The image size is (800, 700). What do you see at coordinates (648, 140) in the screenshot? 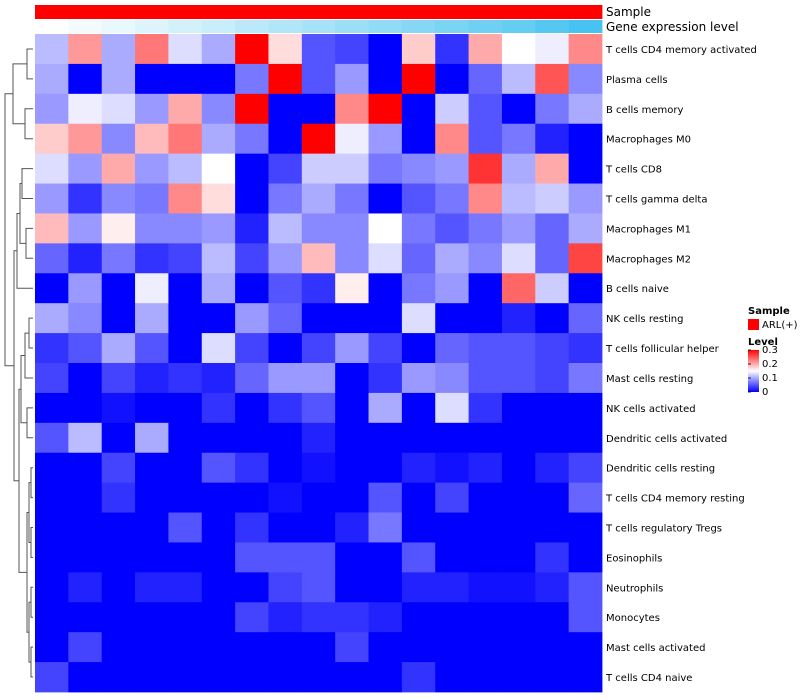
I see `row-label: Macrophages M0` at bounding box center [648, 140].